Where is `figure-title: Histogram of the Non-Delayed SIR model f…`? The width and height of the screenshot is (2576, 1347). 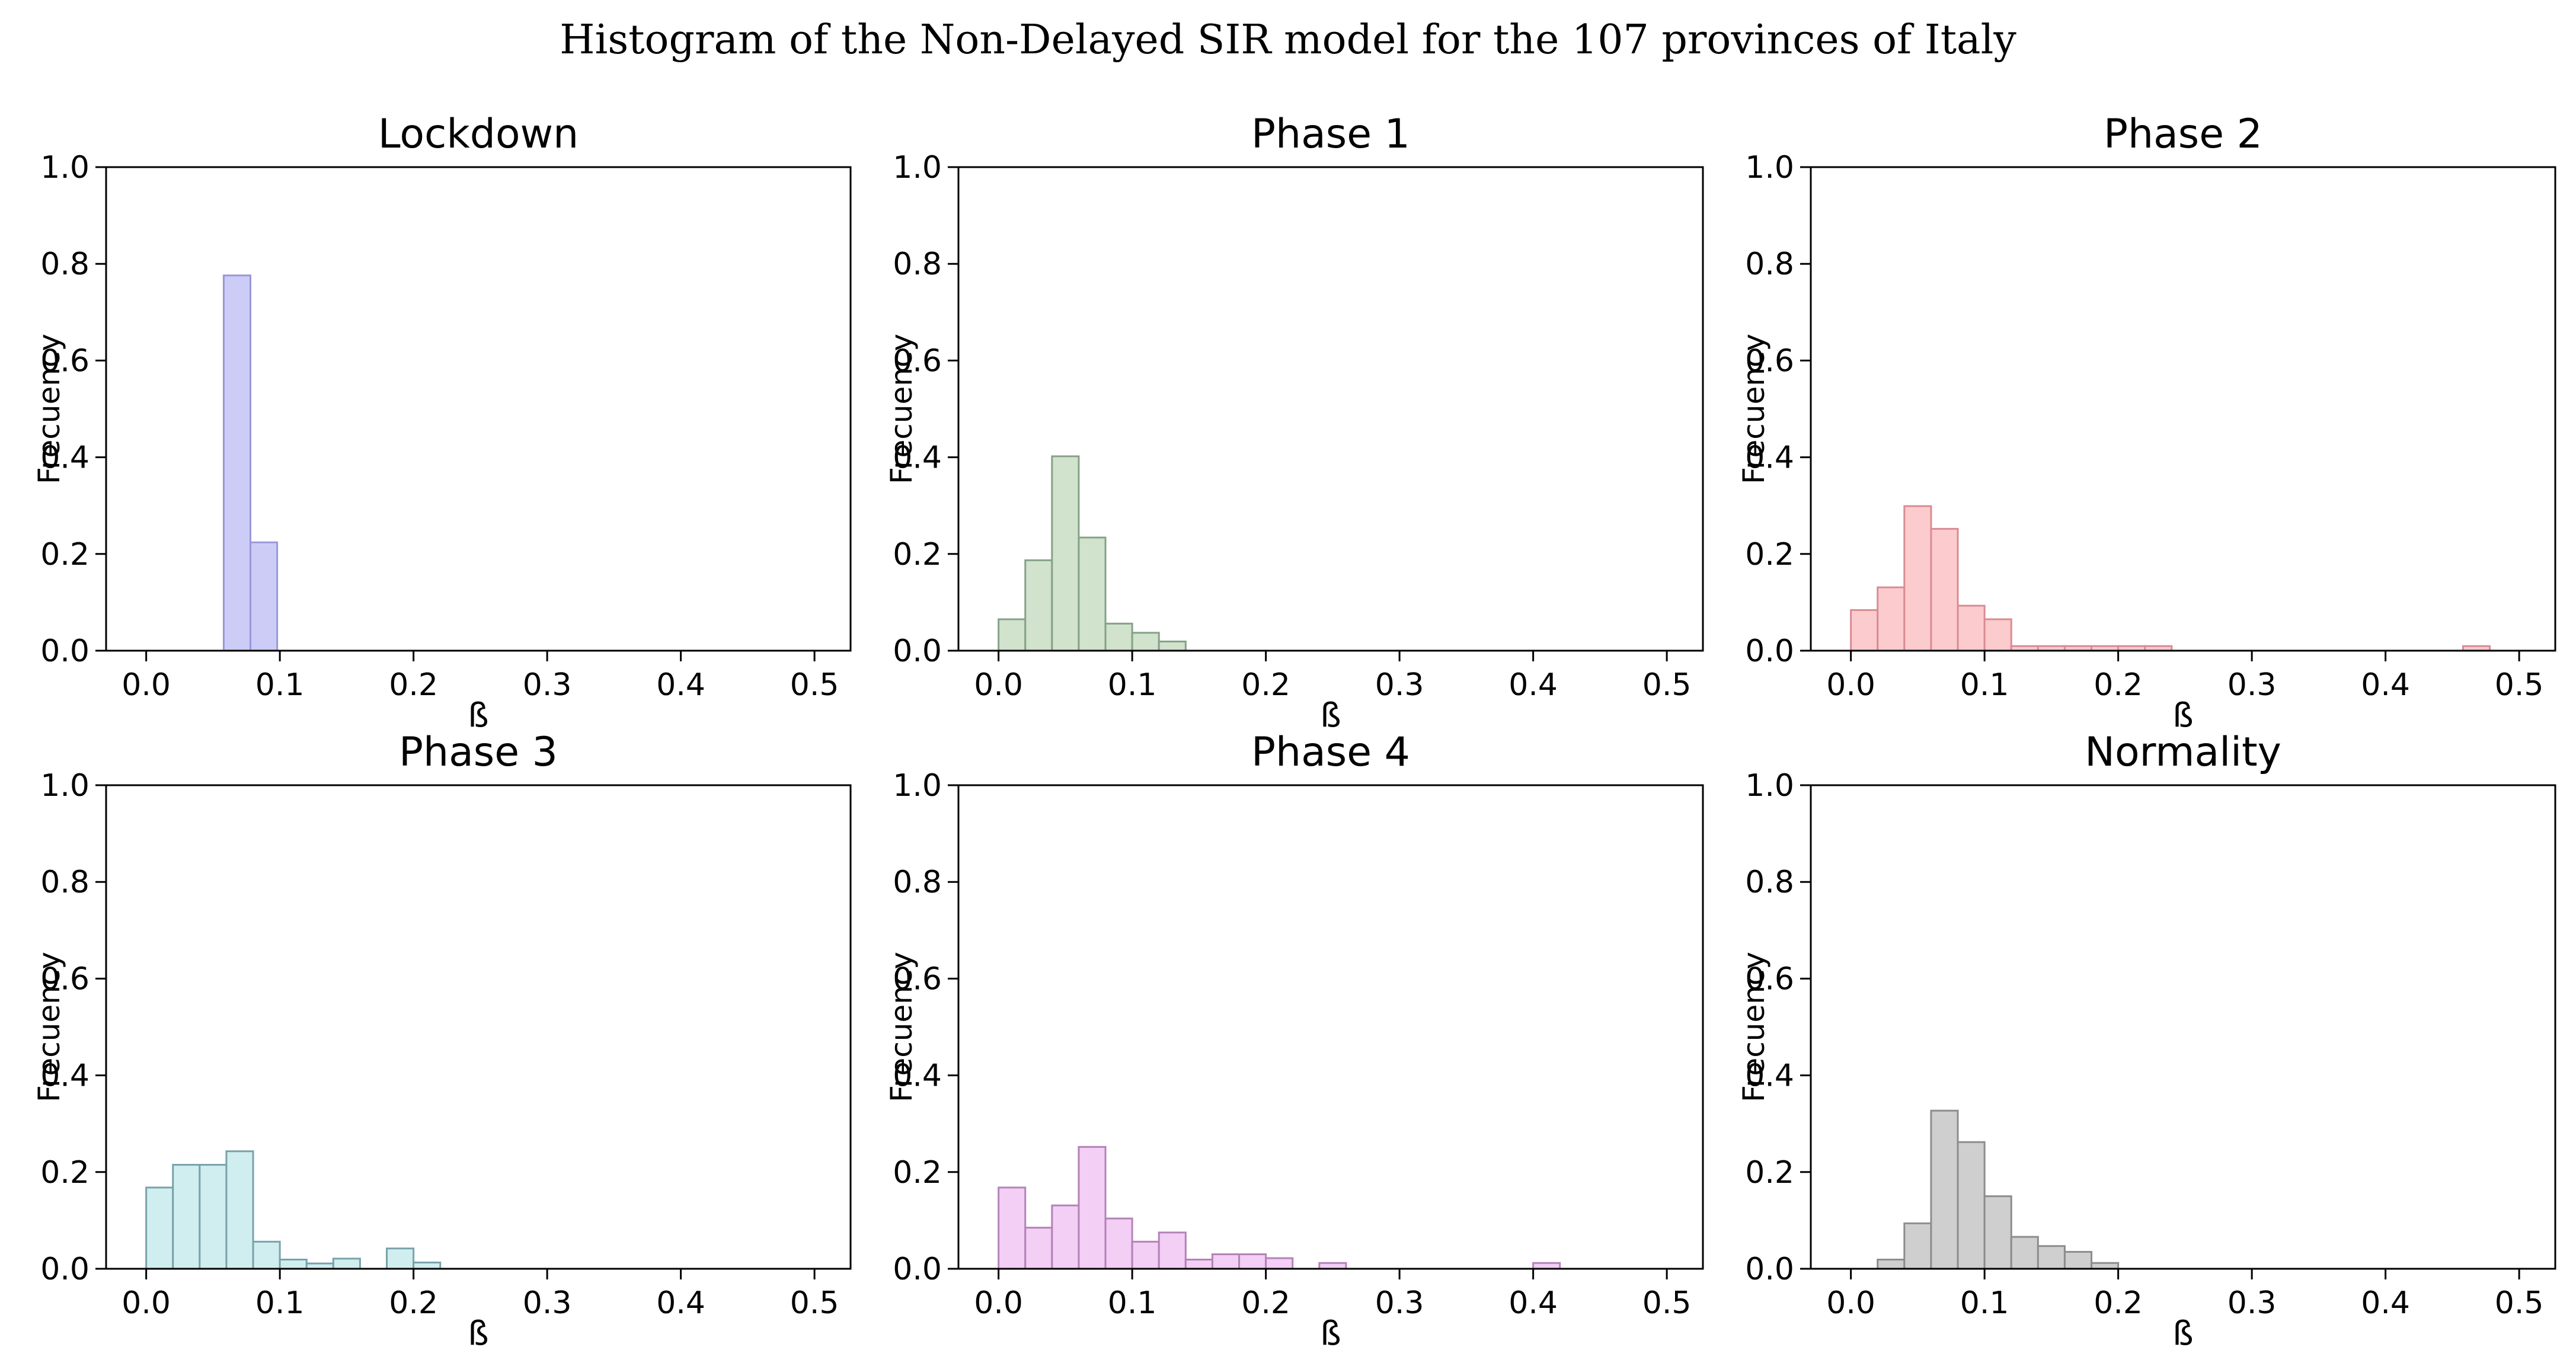 figure-title: Histogram of the Non-Delayed SIR model f… is located at coordinates (1288, 40).